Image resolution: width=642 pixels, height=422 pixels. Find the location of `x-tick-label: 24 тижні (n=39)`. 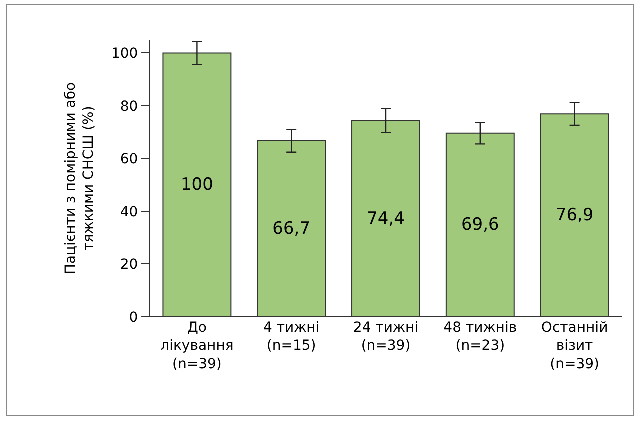

x-tick-label: 24 тижні (n=39) is located at coordinates (386, 337).